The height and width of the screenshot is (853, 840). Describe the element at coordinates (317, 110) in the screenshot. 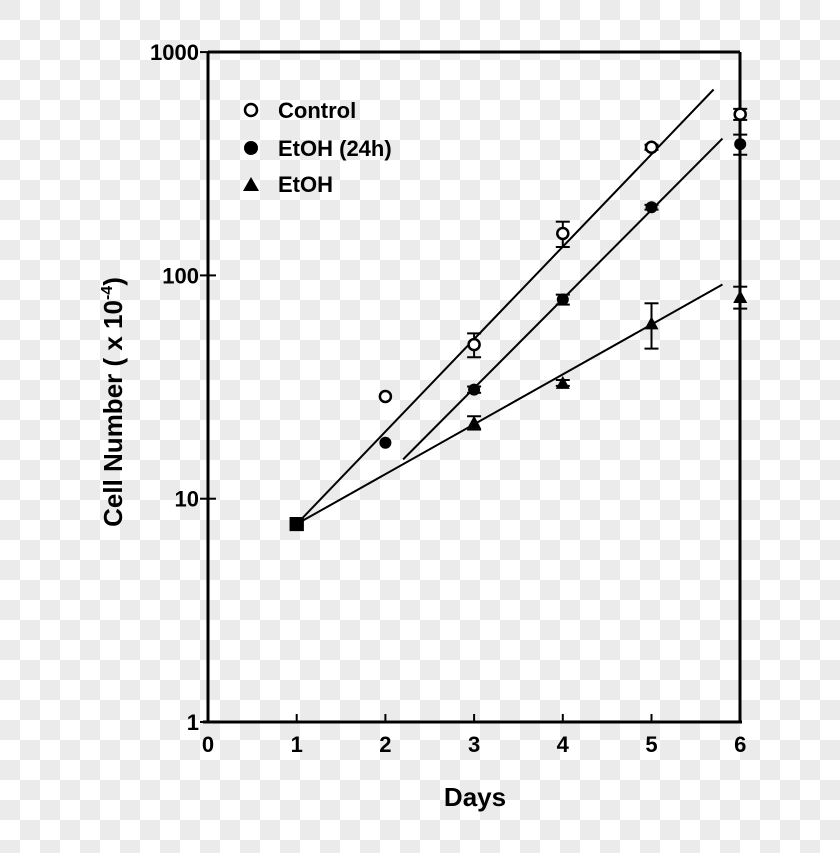

I see `legend-label: Control` at that location.